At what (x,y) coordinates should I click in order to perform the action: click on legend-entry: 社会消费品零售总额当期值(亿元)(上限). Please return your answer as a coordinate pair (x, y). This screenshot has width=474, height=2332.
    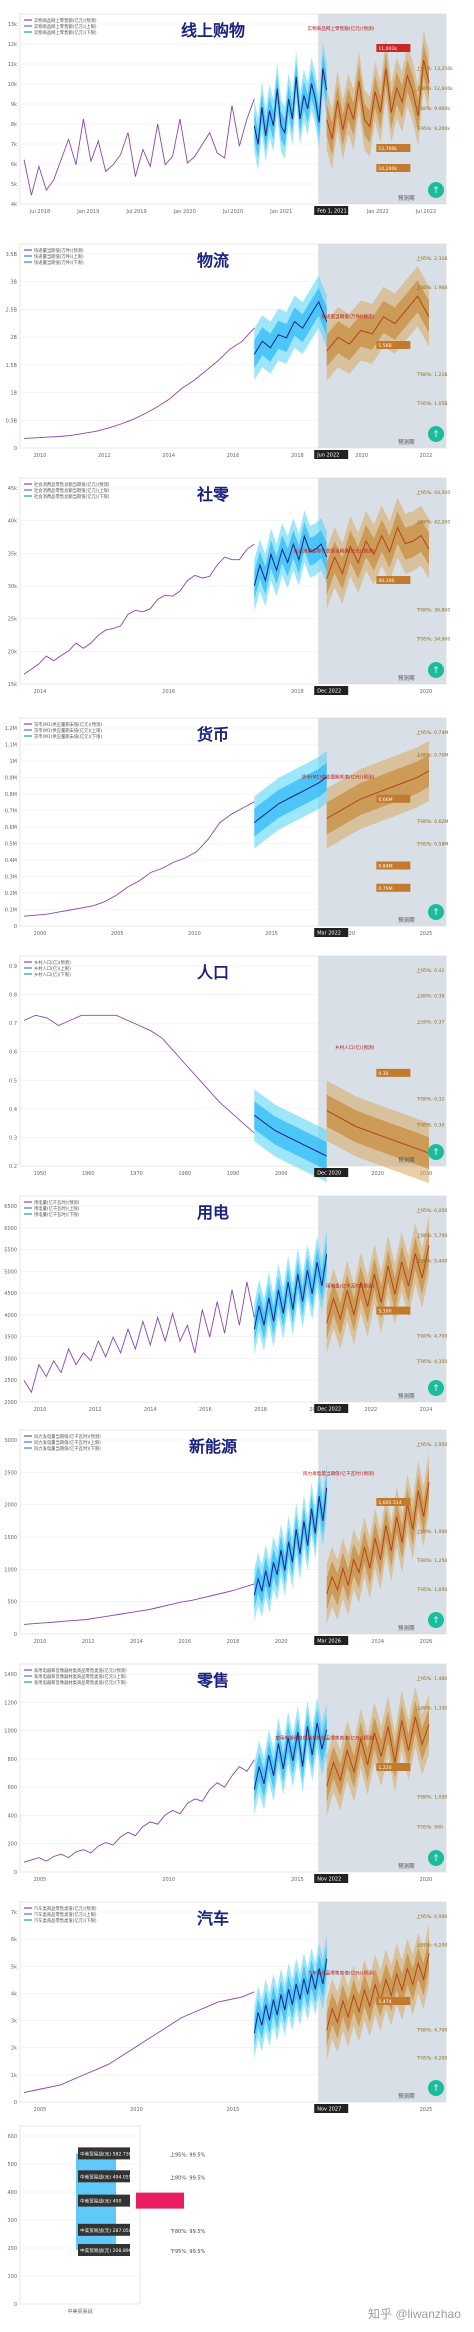
    Looking at the image, I should click on (72, 490).